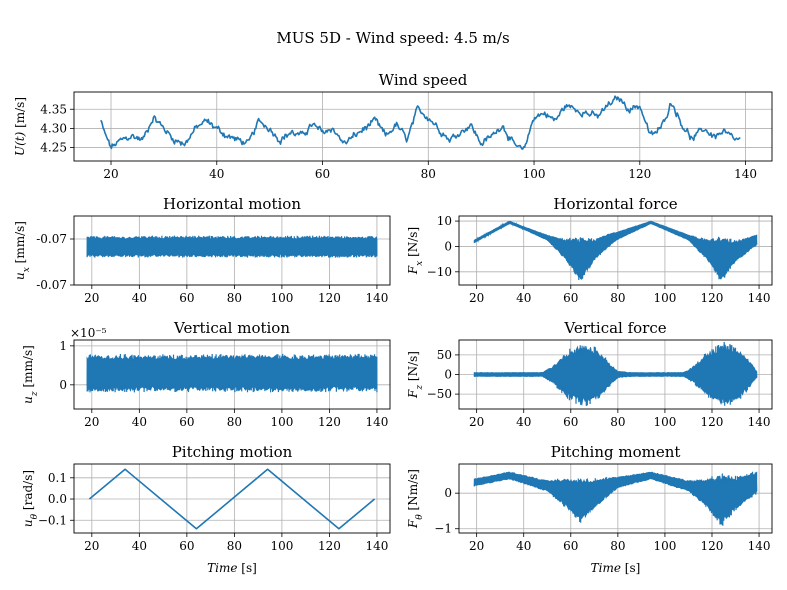  What do you see at coordinates (392, 38) in the screenshot?
I see `figure-title: MUS 5D - Wind speed: 4.5 m/s` at bounding box center [392, 38].